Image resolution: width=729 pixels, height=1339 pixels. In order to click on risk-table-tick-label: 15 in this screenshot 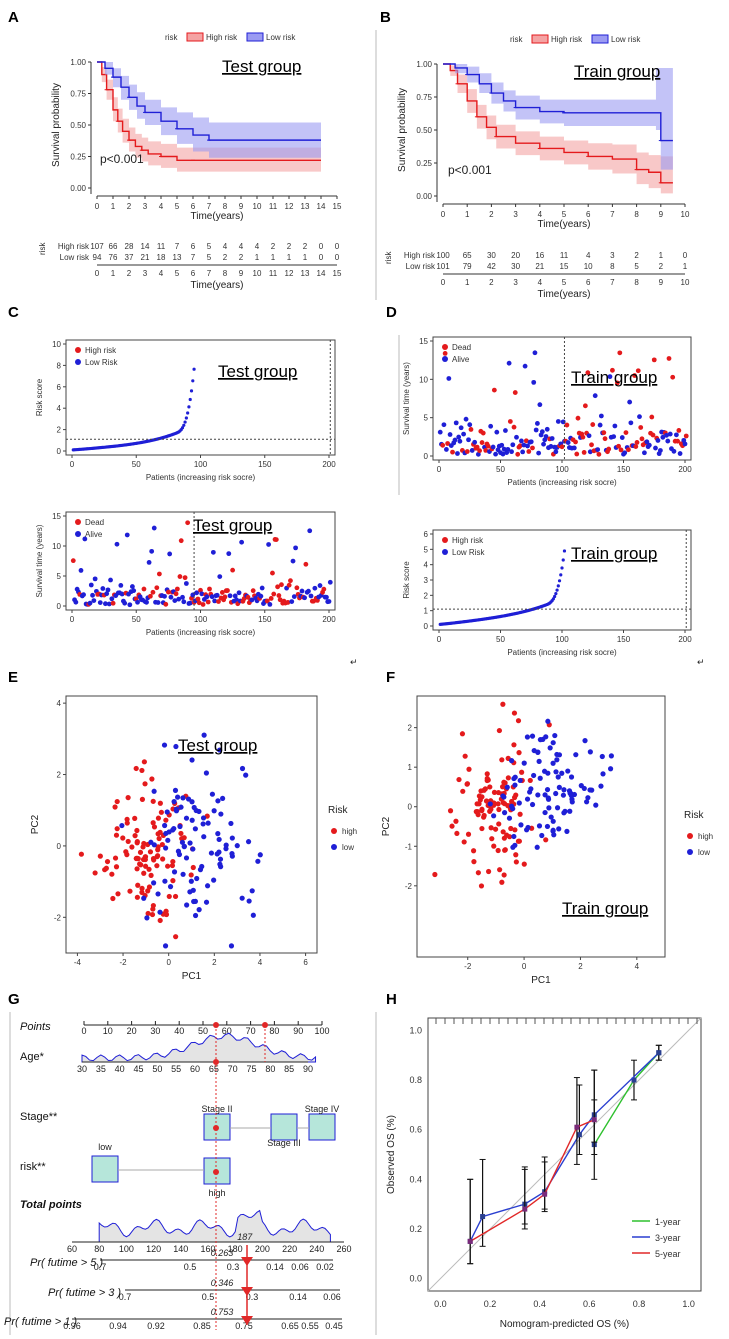, I will do `click(337, 273)`.